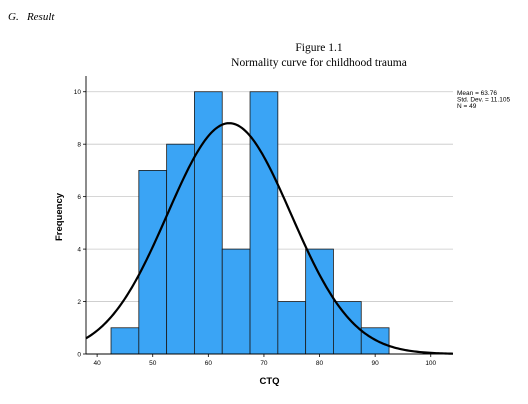 This screenshot has width=528, height=404. What do you see at coordinates (31, 17) in the screenshot?
I see `section-heading: G. Result` at bounding box center [31, 17].